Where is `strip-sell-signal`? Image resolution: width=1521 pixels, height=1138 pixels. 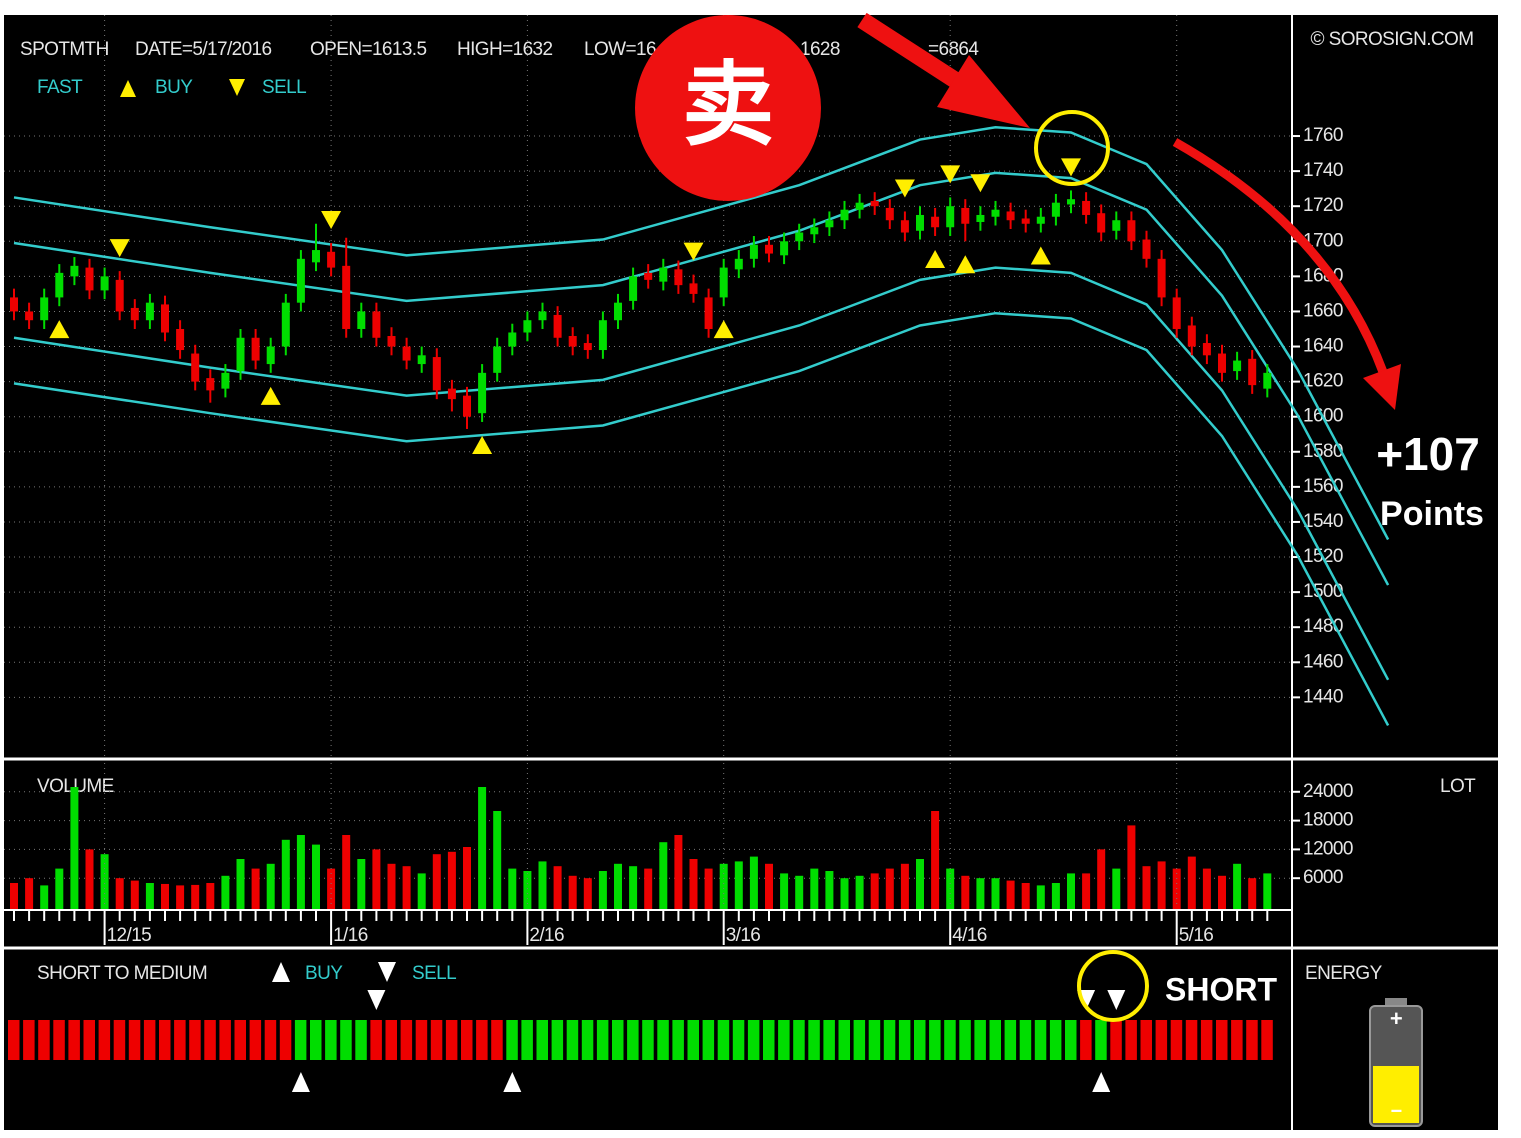
strip-sell-signal is located at coordinates (376, 1000).